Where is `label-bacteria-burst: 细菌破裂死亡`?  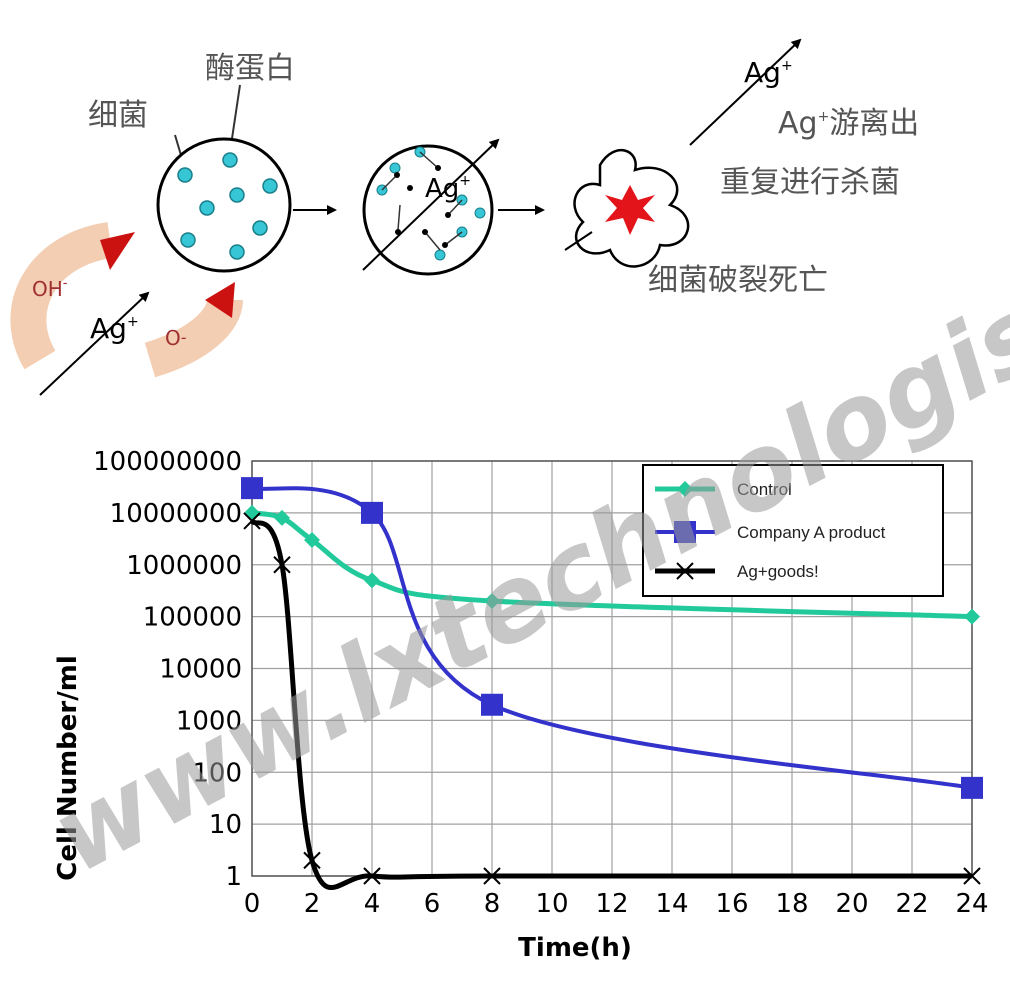
label-bacteria-burst: 细菌破裂死亡 is located at coordinates (738, 280).